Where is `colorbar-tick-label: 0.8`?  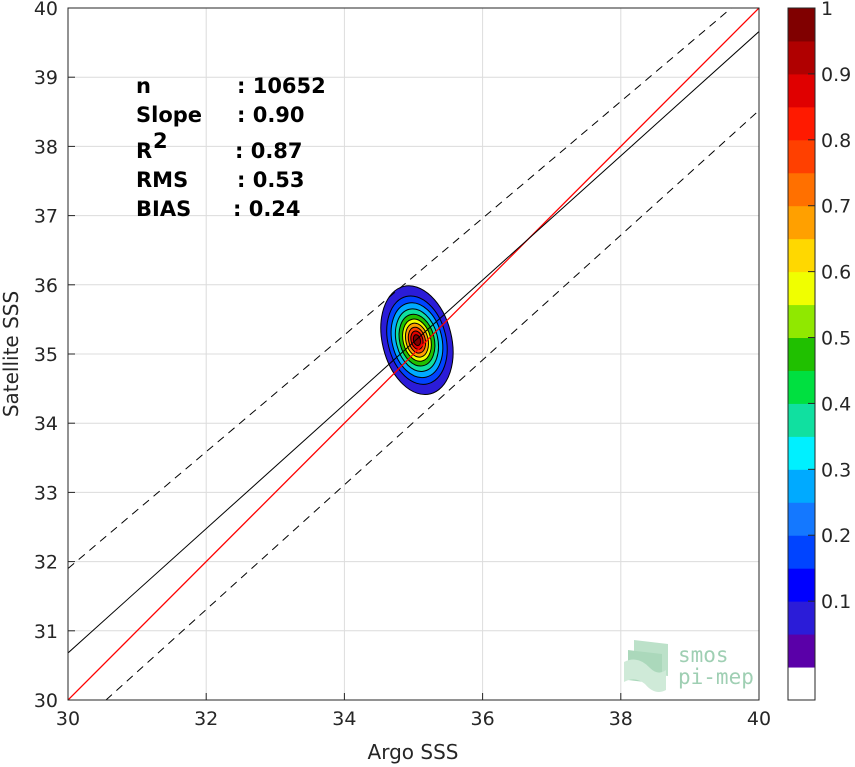 colorbar-tick-label: 0.8 is located at coordinates (836, 141).